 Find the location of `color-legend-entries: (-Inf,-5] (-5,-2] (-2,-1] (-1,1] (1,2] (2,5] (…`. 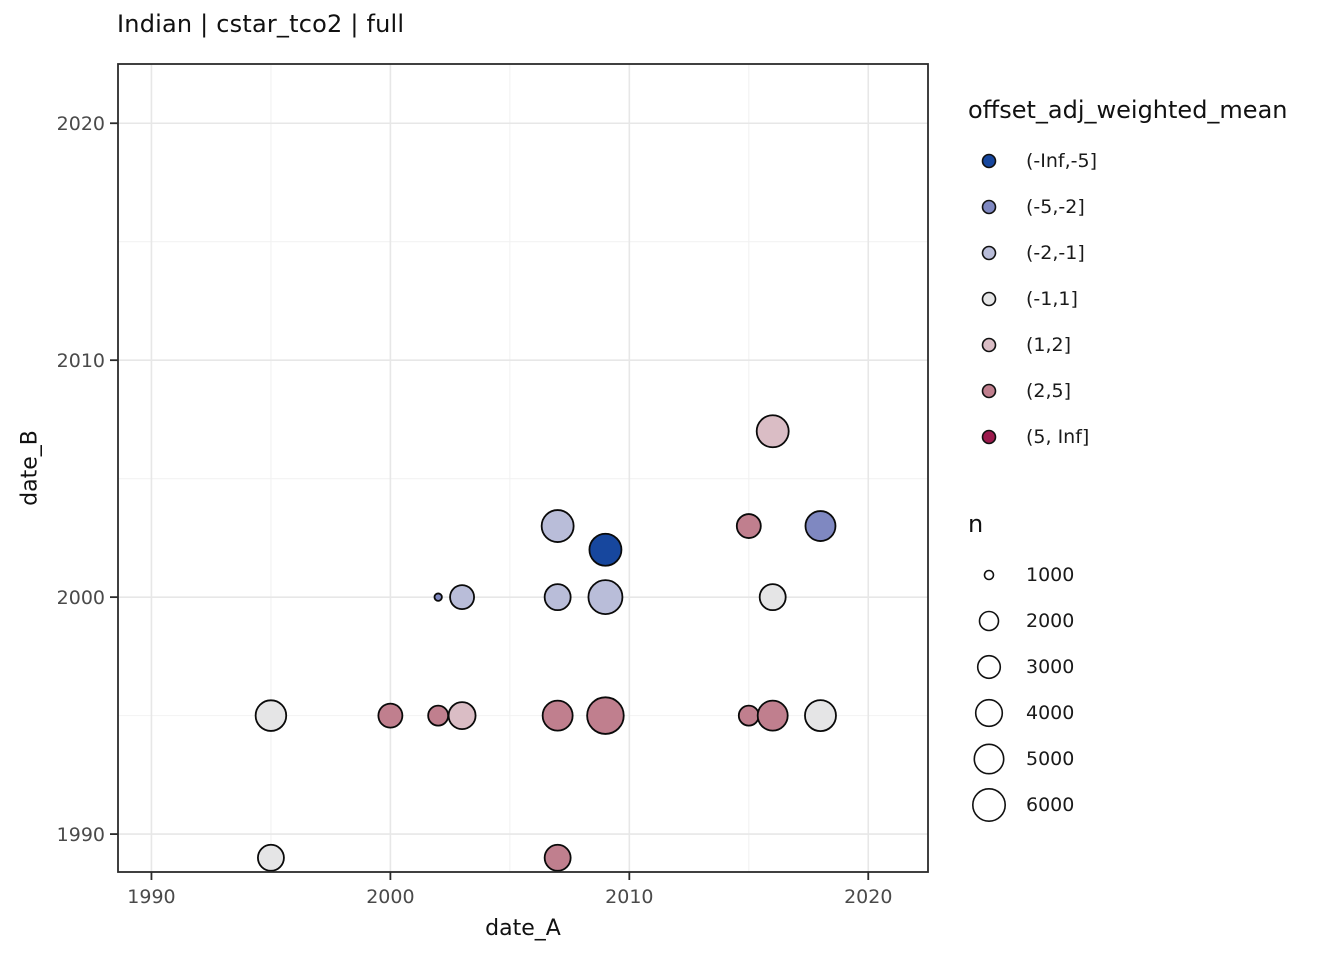

color-legend-entries: (-Inf,-5] (-5,-2] (-2,-1] (-1,1] (1,2] (2,5] (… is located at coordinates (1128, 299).